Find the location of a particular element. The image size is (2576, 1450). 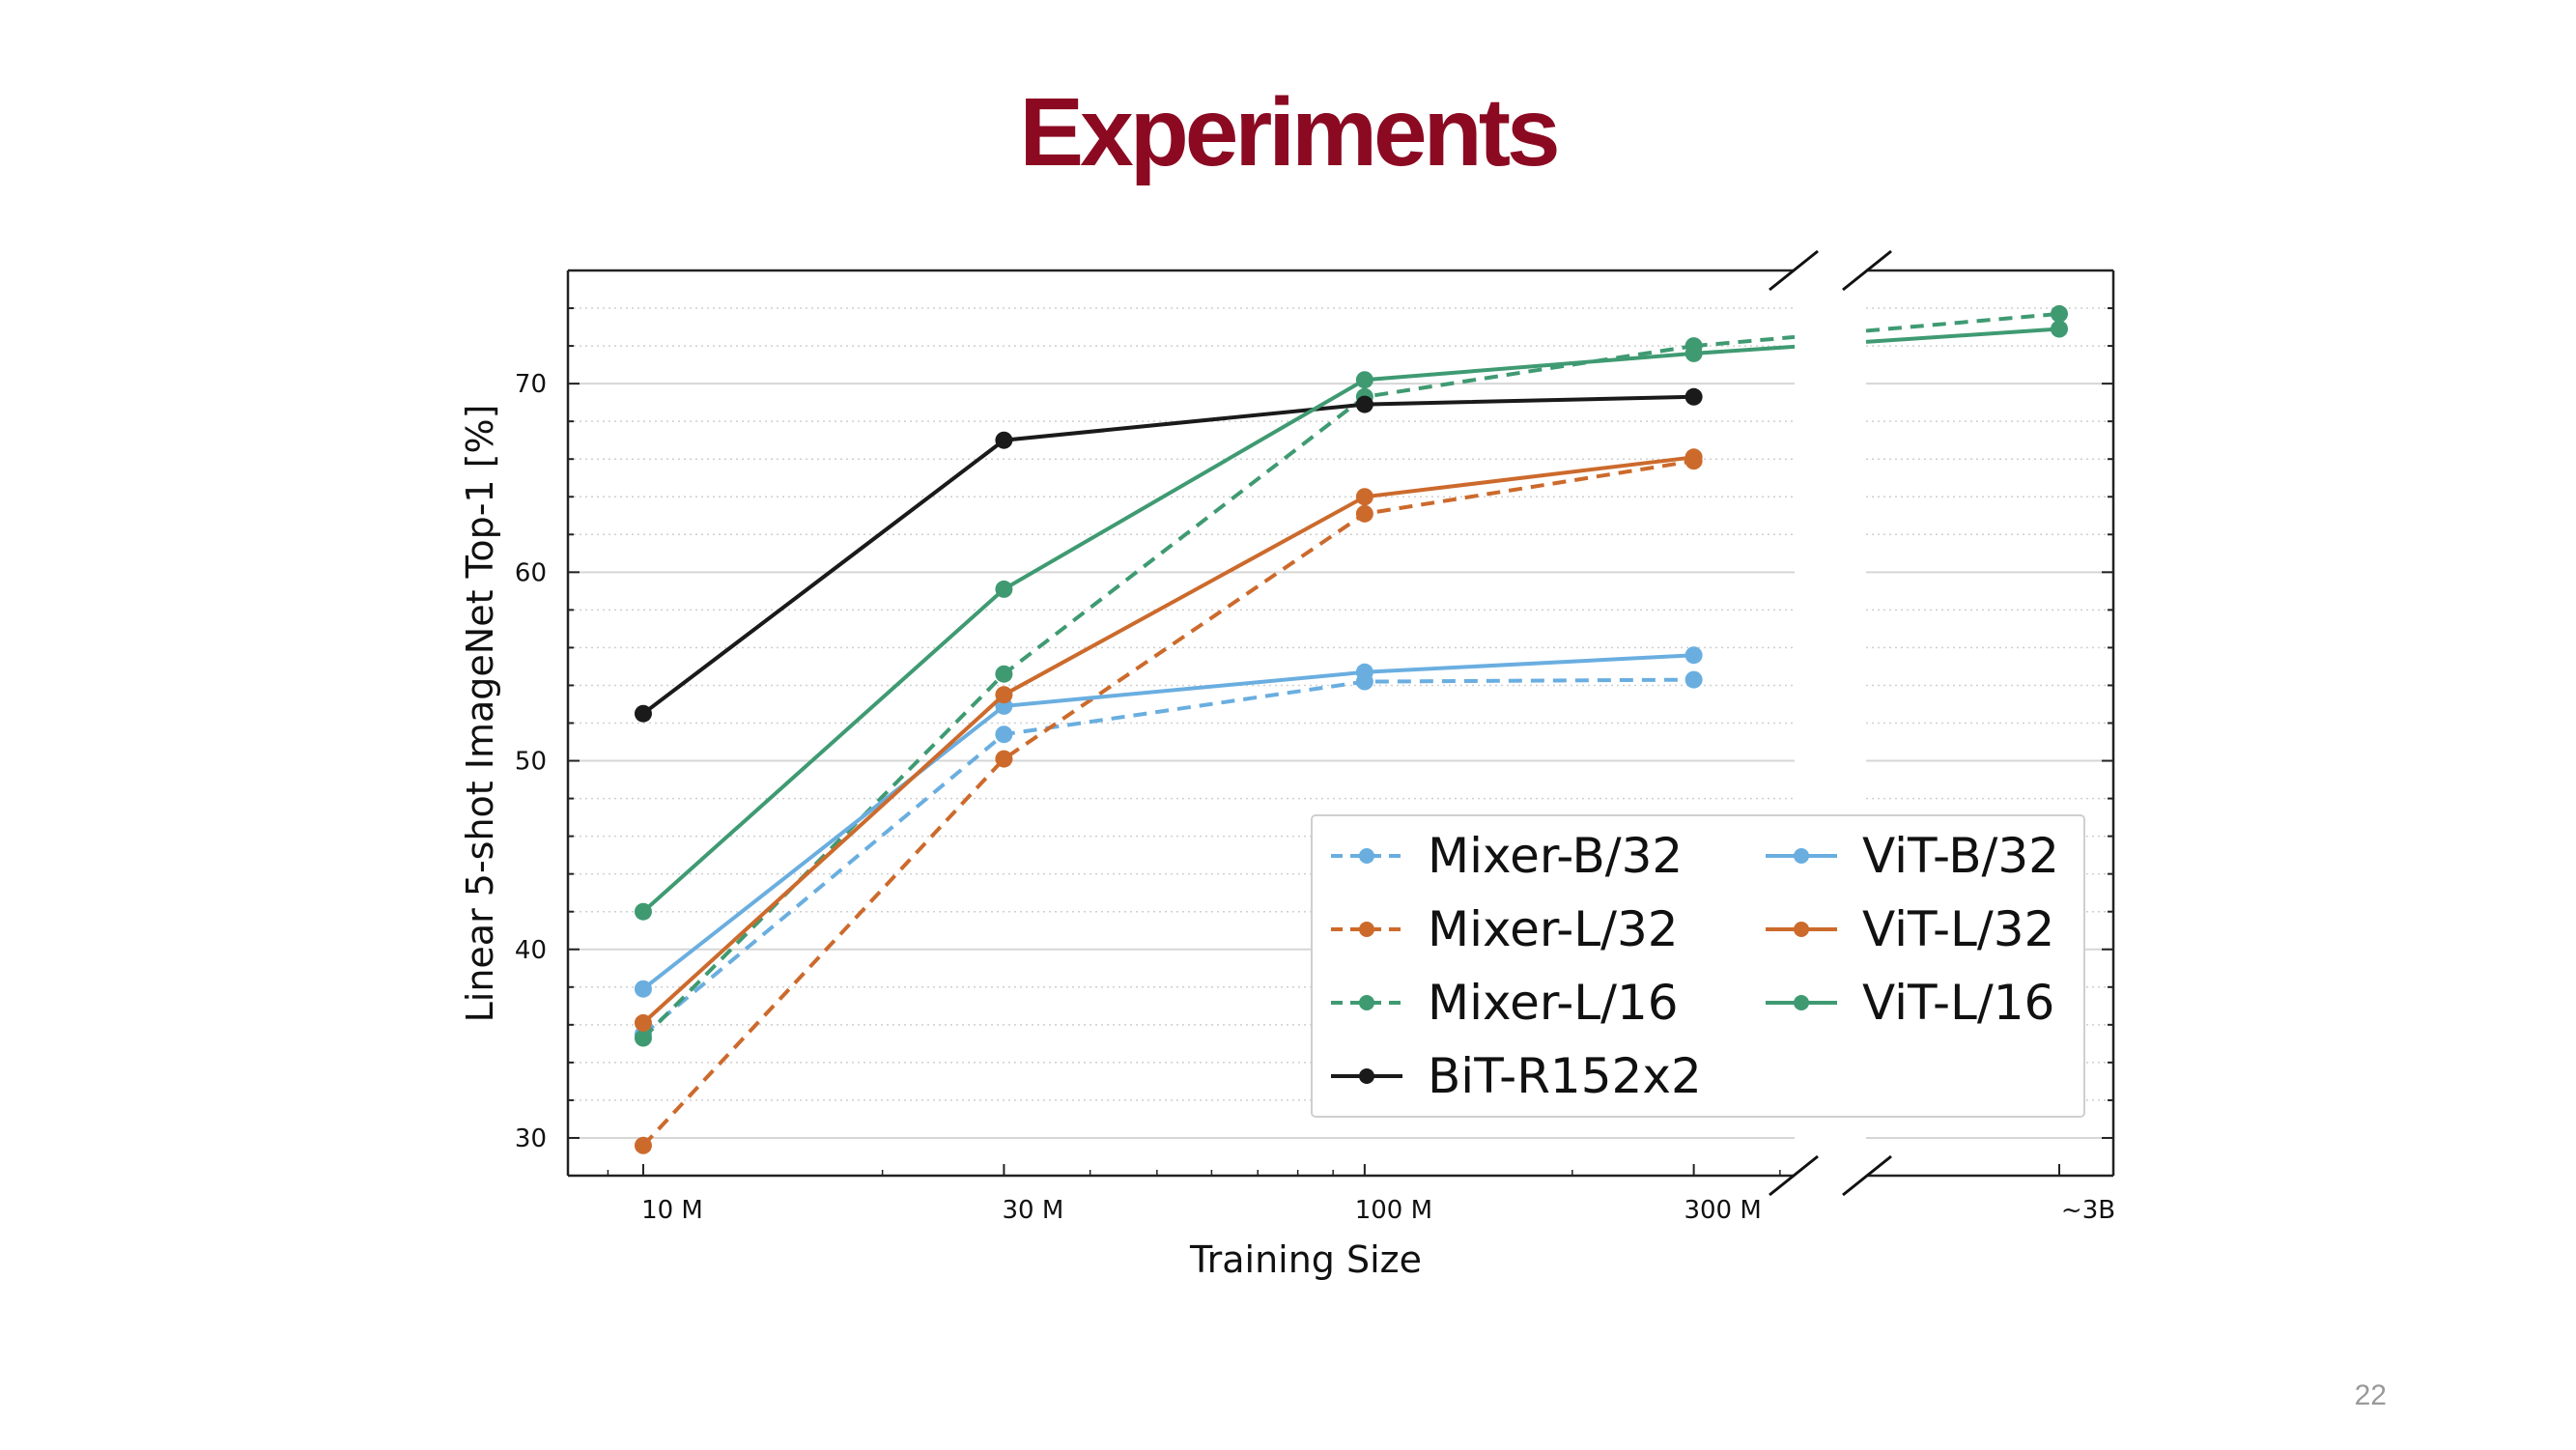

series-line-bit-r152x2 is located at coordinates (1167, 555).